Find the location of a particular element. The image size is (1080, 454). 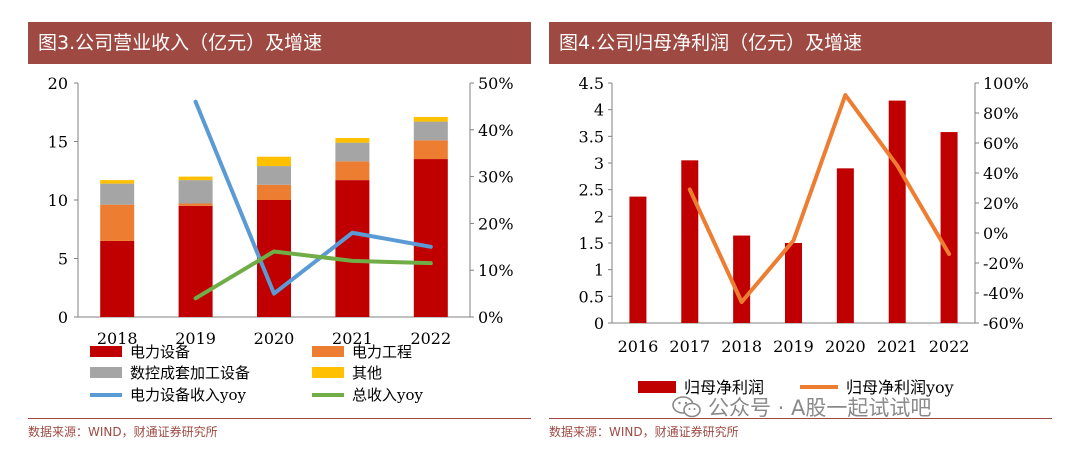

chart1-legend-label: 电力设备 is located at coordinates (160, 352).